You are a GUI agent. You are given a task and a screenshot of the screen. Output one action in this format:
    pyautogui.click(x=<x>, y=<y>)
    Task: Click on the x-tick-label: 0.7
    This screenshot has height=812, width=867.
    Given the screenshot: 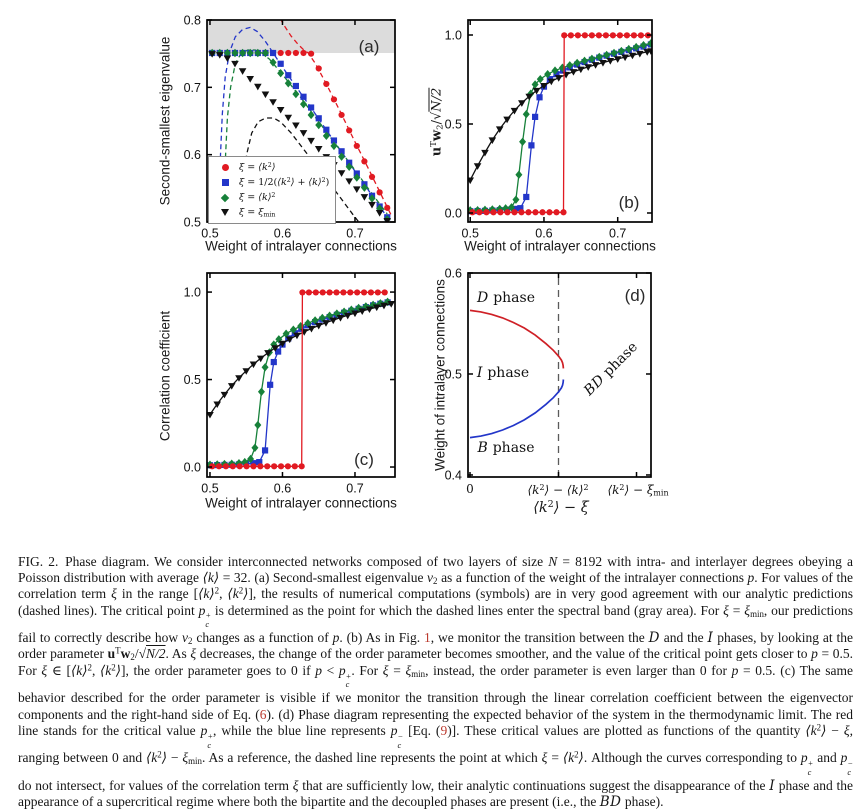 What is the action you would take?
    pyautogui.click(x=617, y=234)
    